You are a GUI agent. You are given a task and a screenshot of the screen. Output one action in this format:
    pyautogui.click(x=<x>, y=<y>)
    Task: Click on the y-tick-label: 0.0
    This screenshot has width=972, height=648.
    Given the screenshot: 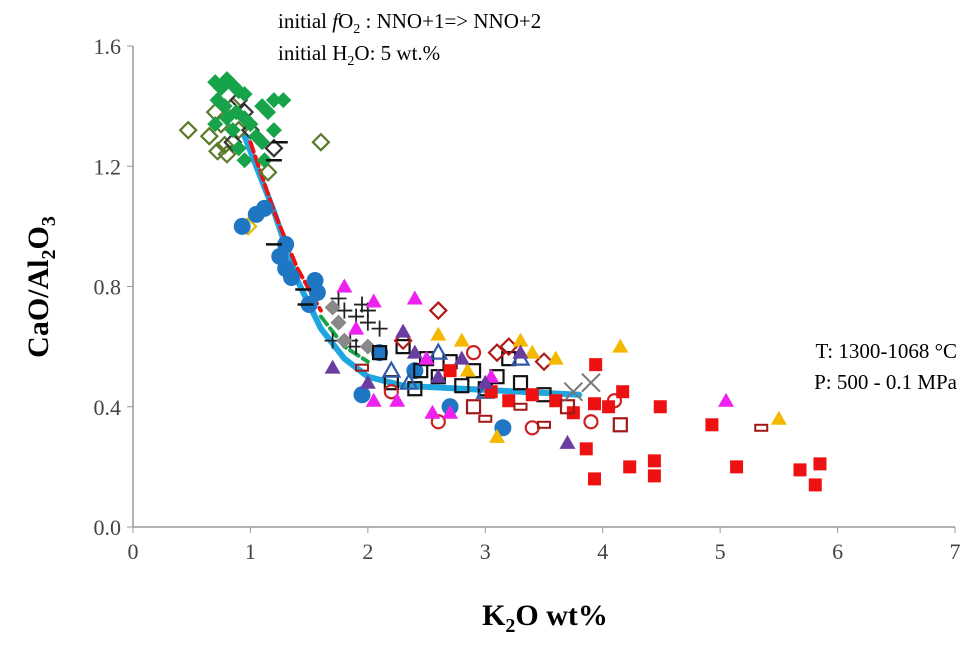 What is the action you would take?
    pyautogui.click(x=108, y=527)
    